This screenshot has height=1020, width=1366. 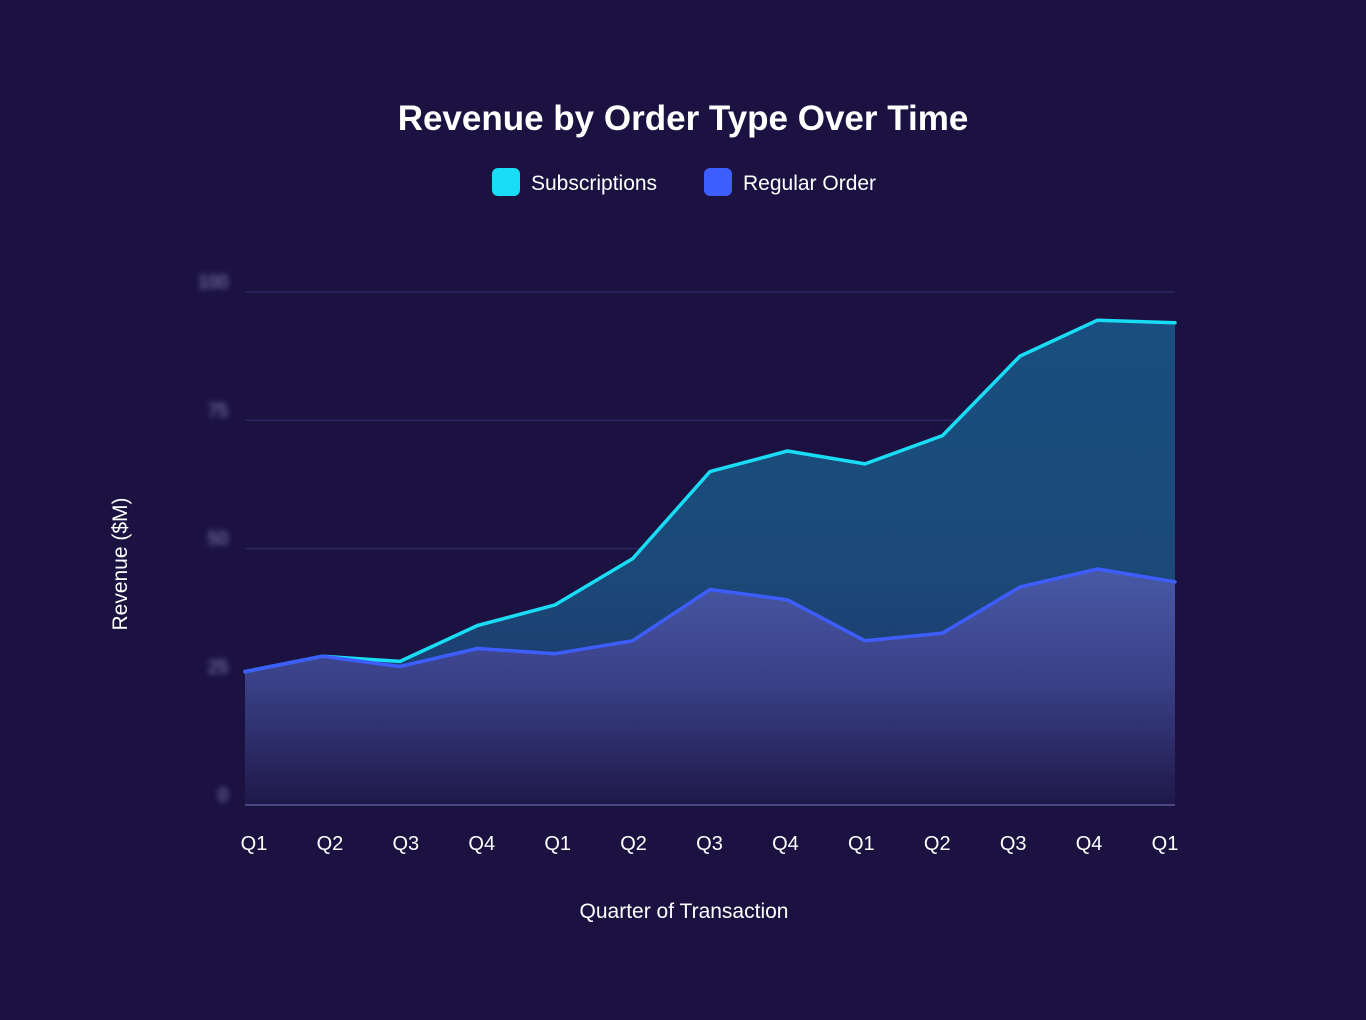 I want to click on x-tick-labels: Q1 Q2 Q3 Q4 Q1 Q2 Q3 Q4 Q1 Q2 Q3 Q4 Q1, so click(x=710, y=844).